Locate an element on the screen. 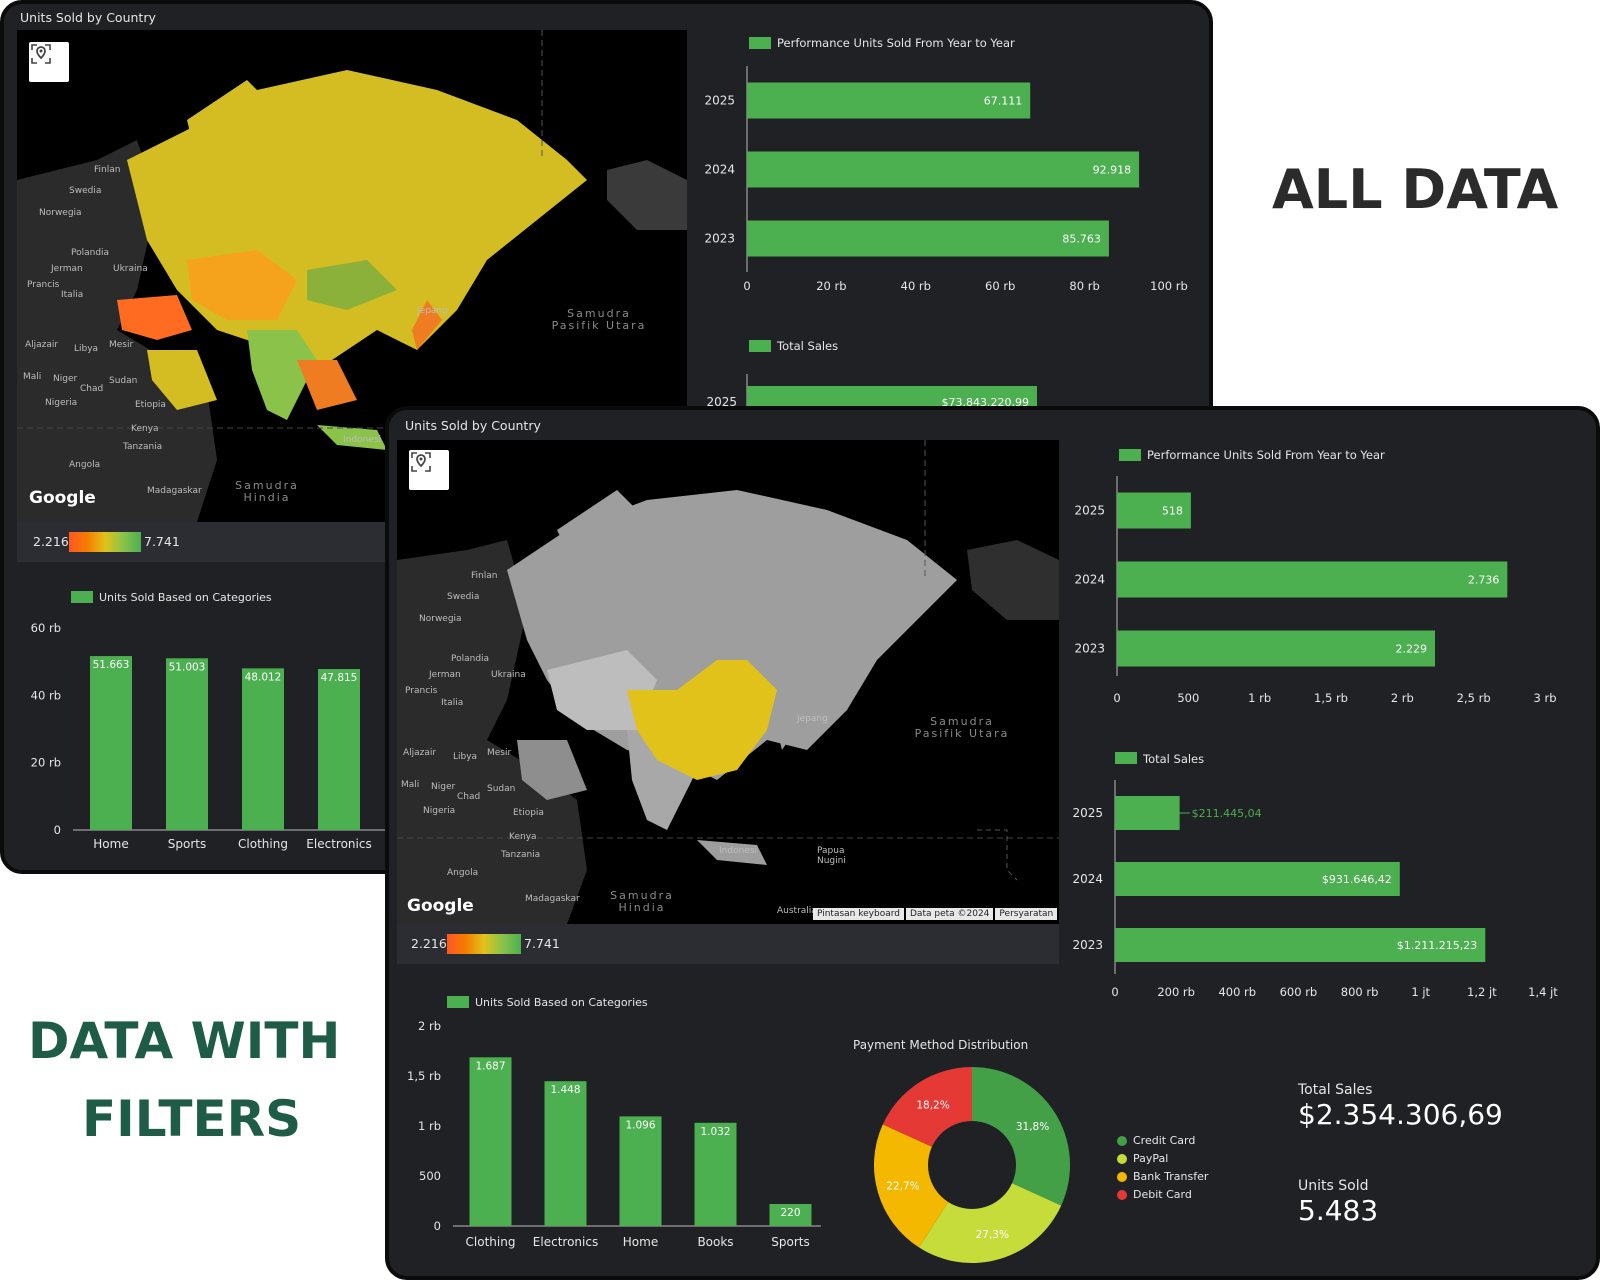 Image resolution: width=1600 pixels, height=1280 pixels. bar-label: 220 is located at coordinates (790, 1213).